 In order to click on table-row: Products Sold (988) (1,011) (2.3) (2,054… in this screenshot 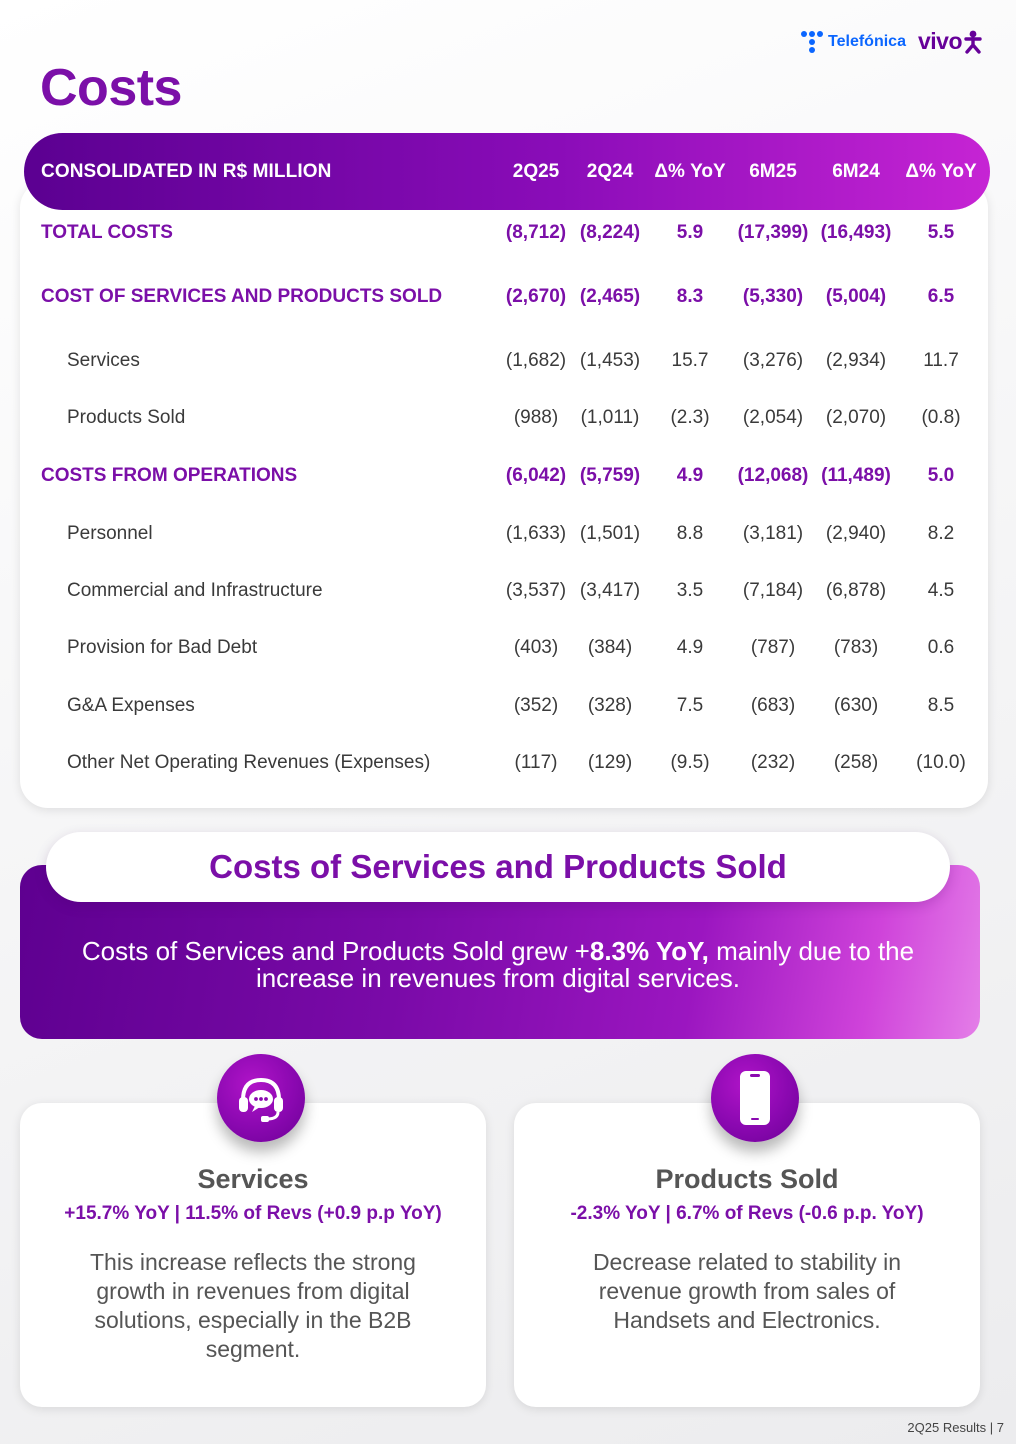, I will do `click(507, 418)`.